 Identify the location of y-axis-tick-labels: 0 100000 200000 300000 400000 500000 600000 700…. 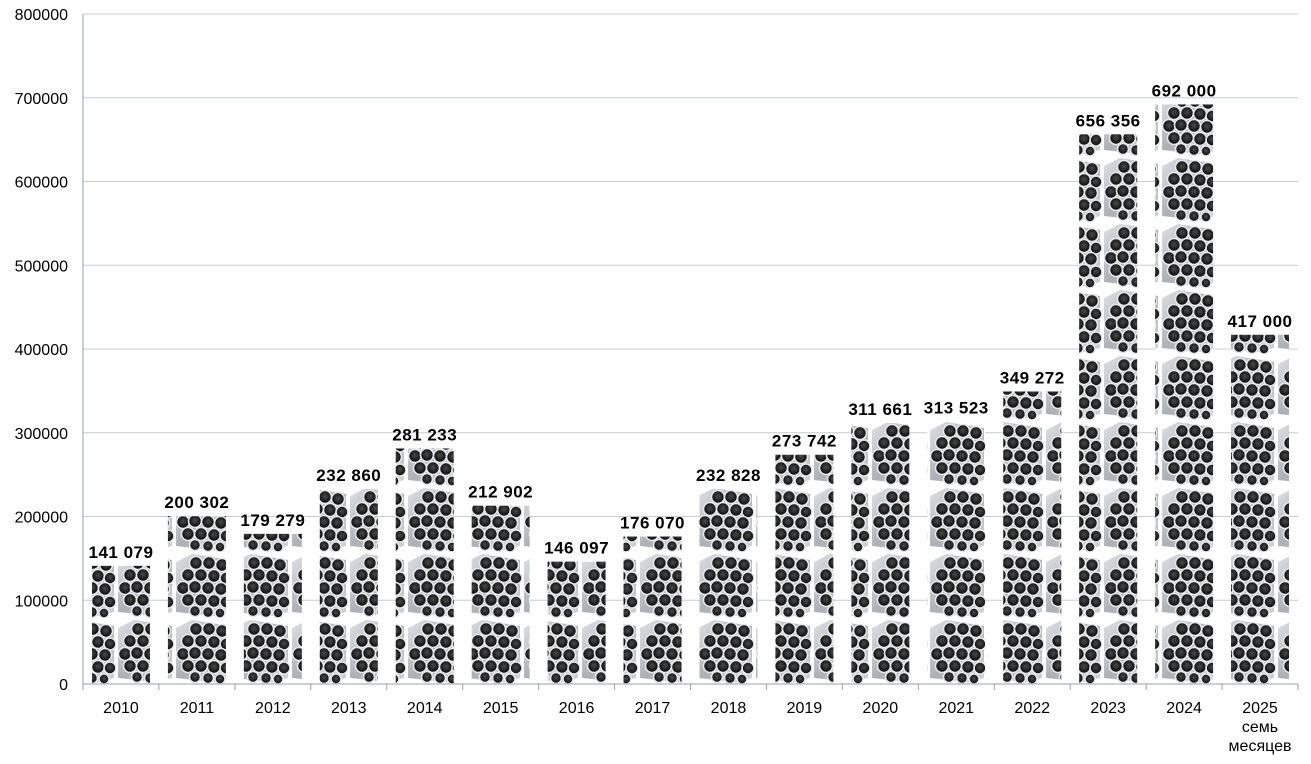
(41, 350).